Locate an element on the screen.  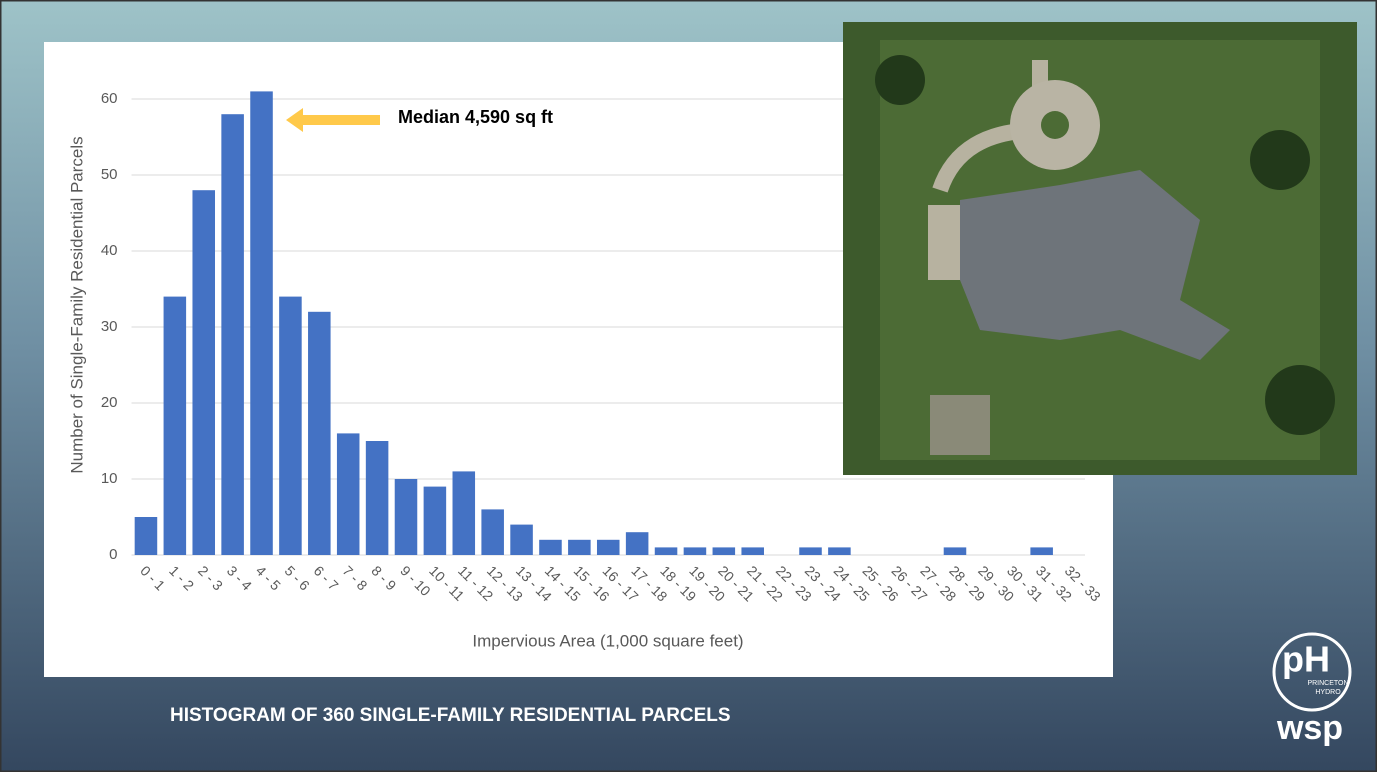
annotation-arrow is located at coordinates (333, 120).